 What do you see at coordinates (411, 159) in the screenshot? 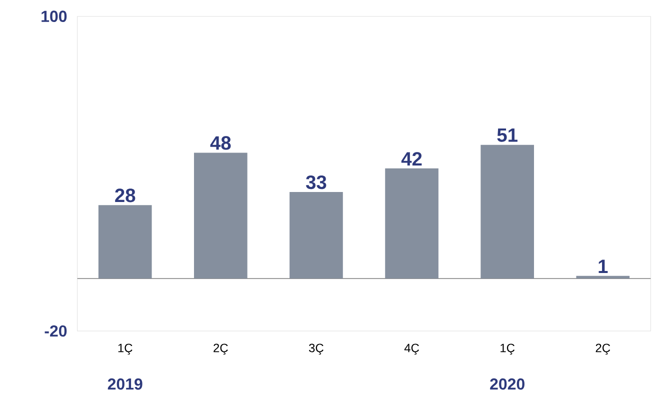
I see `data-label: 42` at bounding box center [411, 159].